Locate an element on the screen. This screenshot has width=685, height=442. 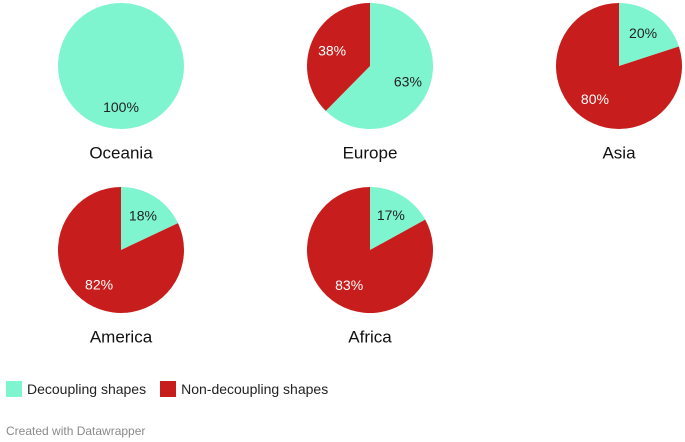
pie-america: 18% 82% America is located at coordinates (121, 267).